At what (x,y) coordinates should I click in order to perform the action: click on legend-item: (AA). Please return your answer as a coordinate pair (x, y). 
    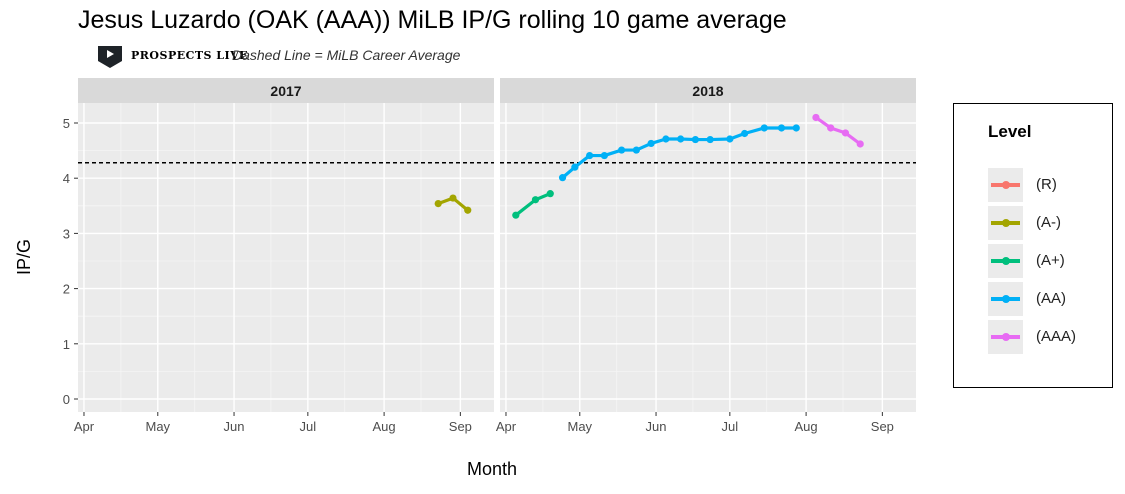
    Looking at the image, I should click on (1053, 299).